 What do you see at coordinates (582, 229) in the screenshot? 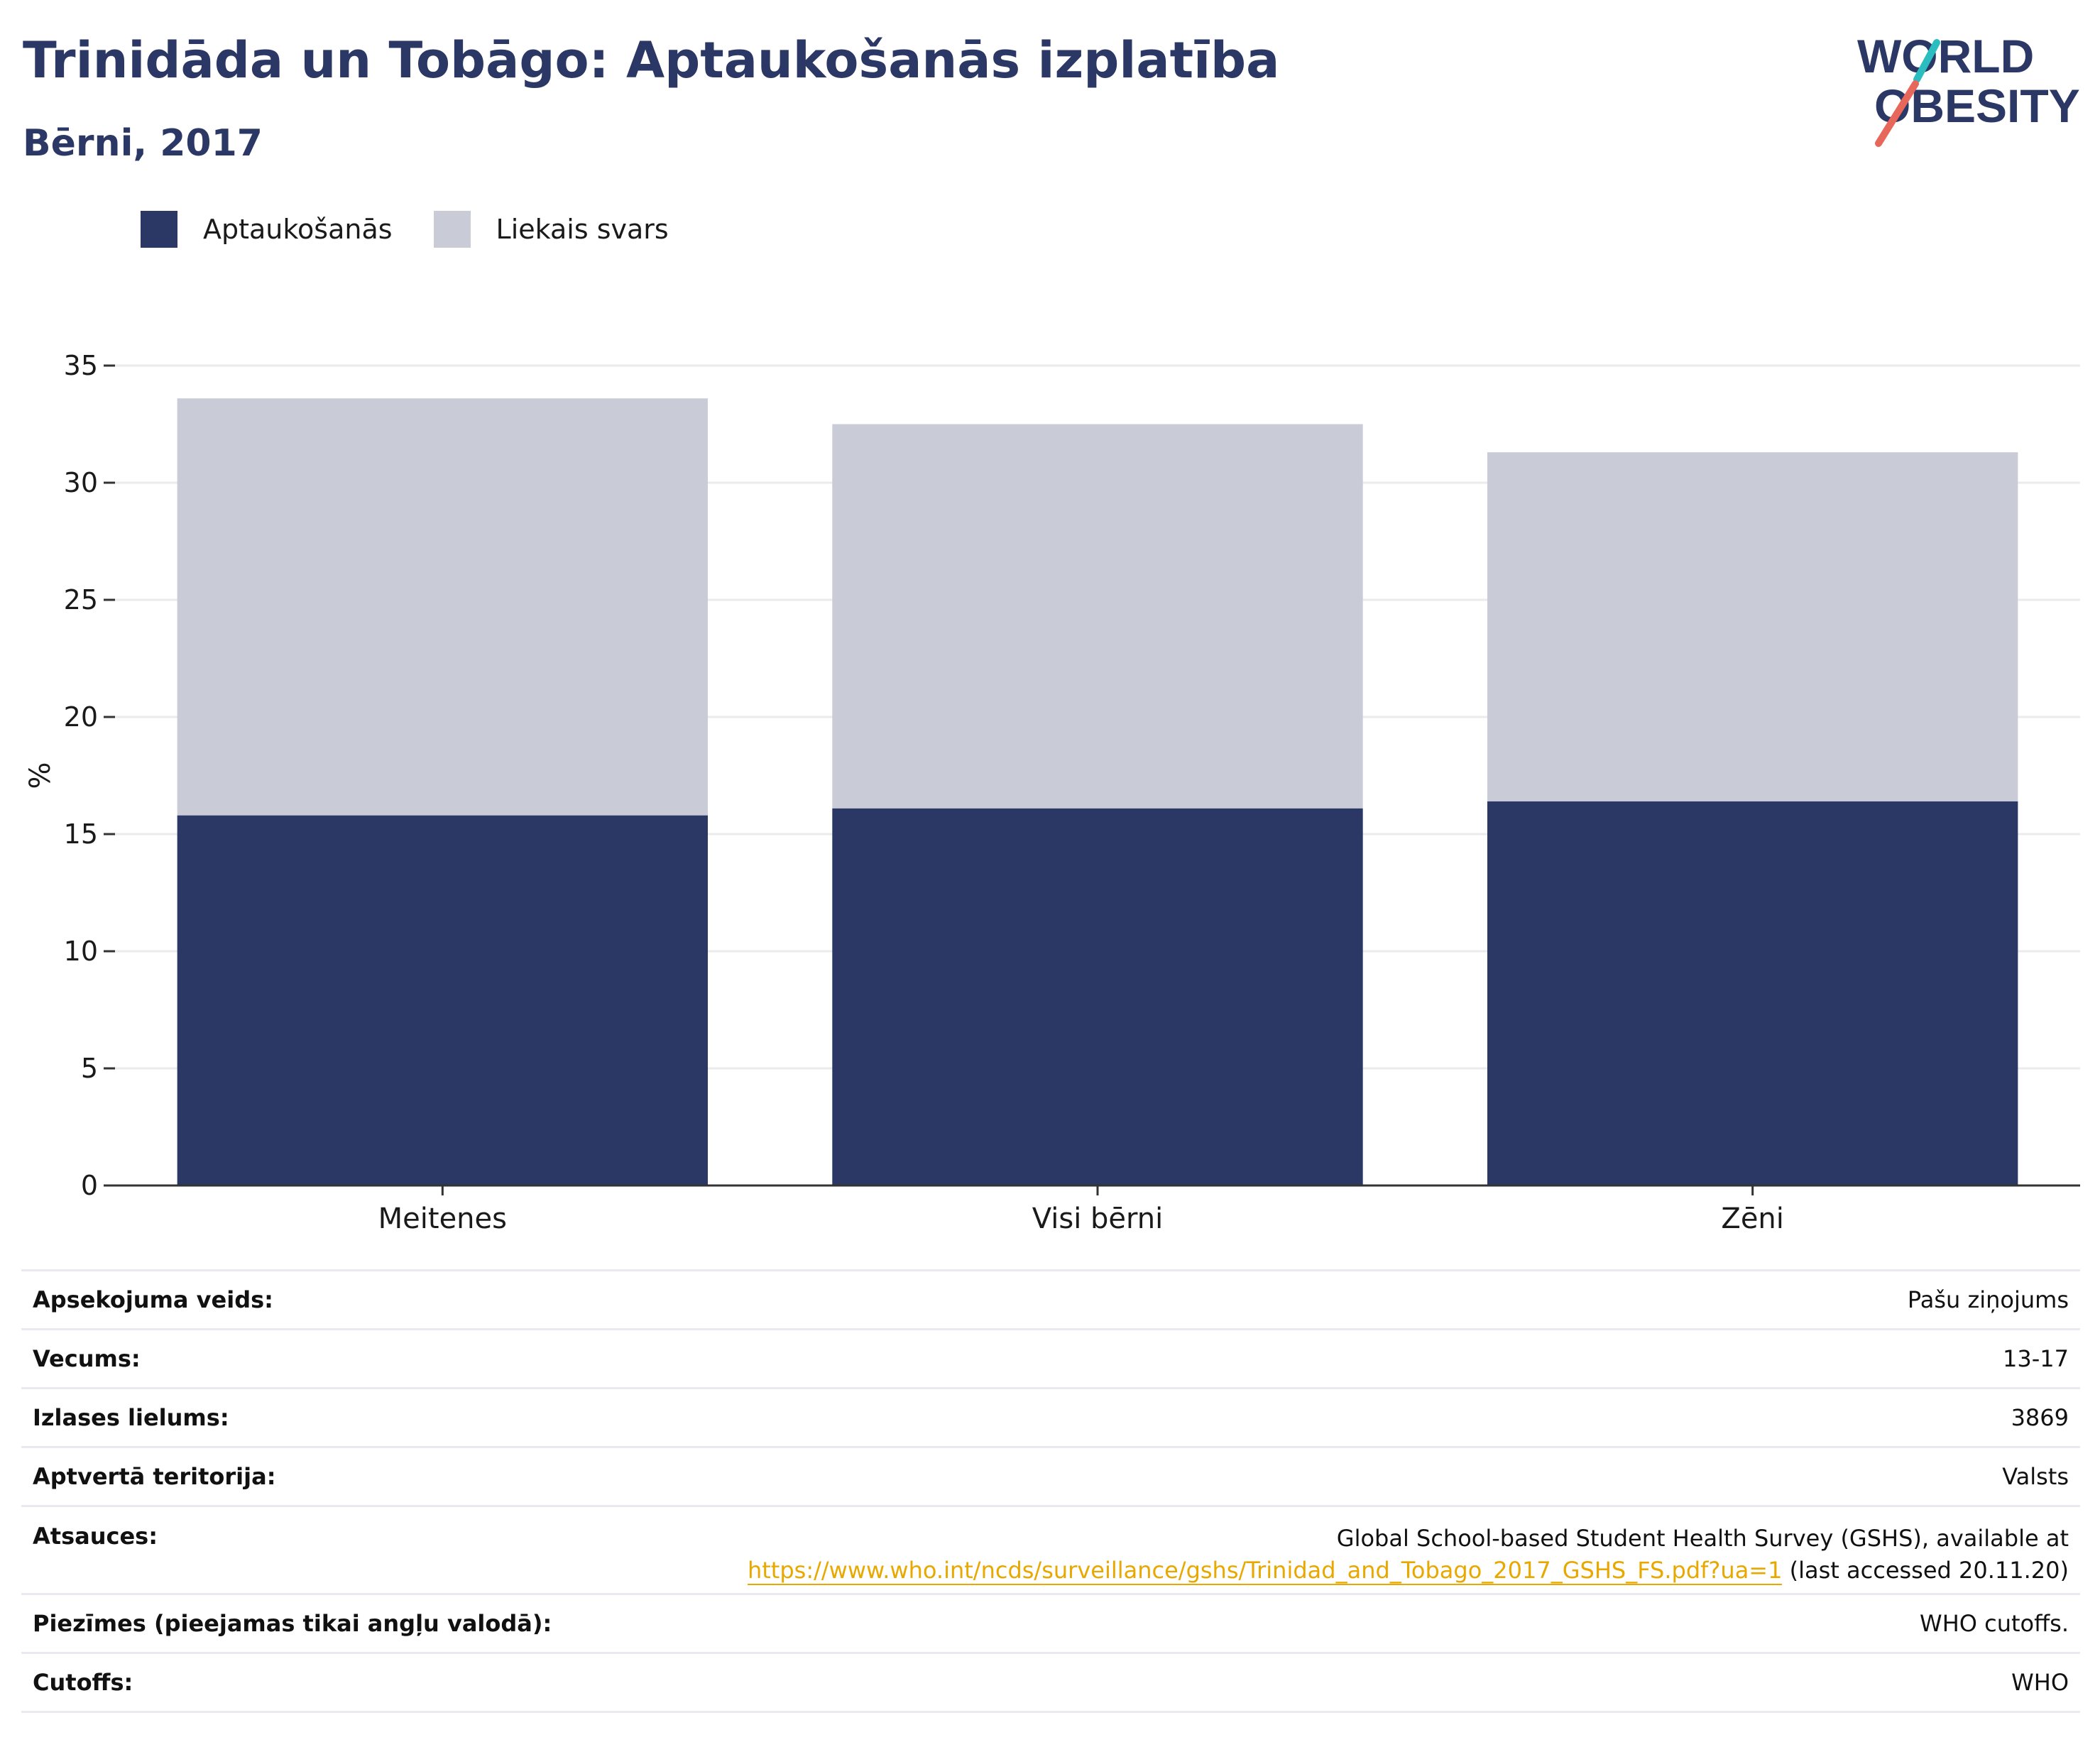
I see `legend-label-overweight: Liekais svars` at bounding box center [582, 229].